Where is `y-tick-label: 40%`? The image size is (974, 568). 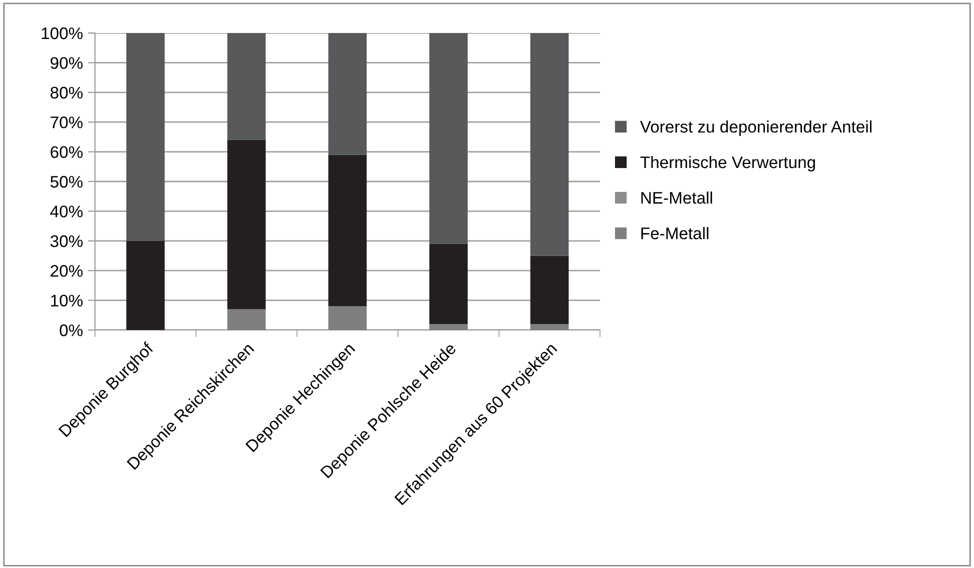
y-tick-label: 40% is located at coordinates (66, 212).